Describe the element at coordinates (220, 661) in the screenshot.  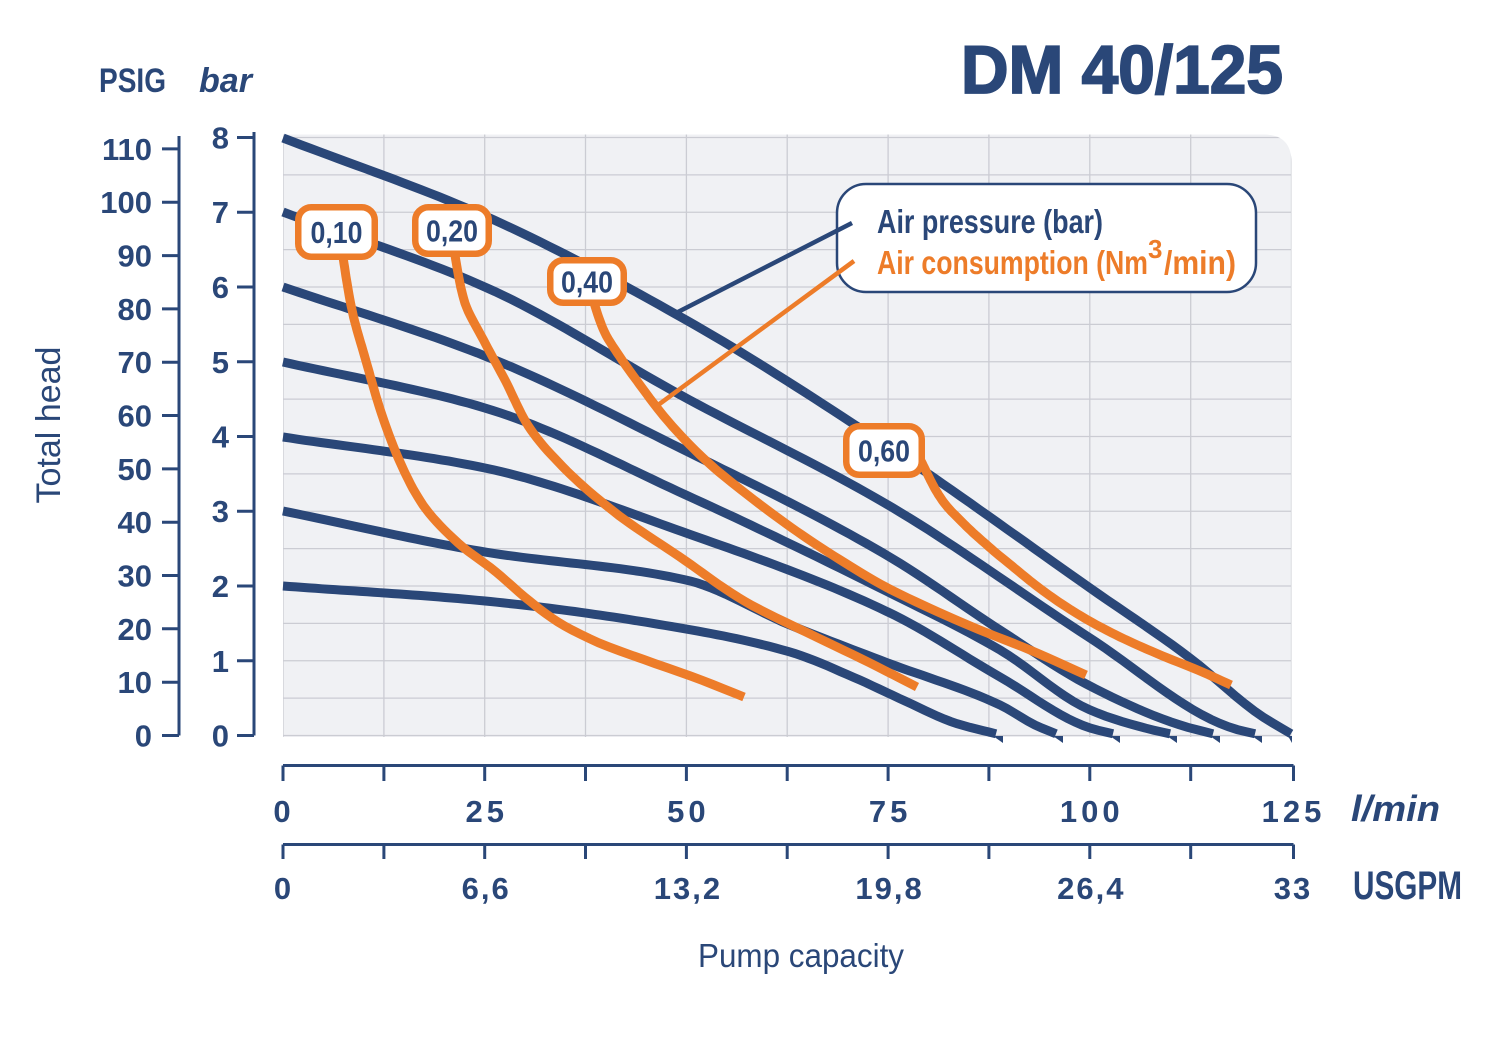
I see `svg-text: 1` at that location.